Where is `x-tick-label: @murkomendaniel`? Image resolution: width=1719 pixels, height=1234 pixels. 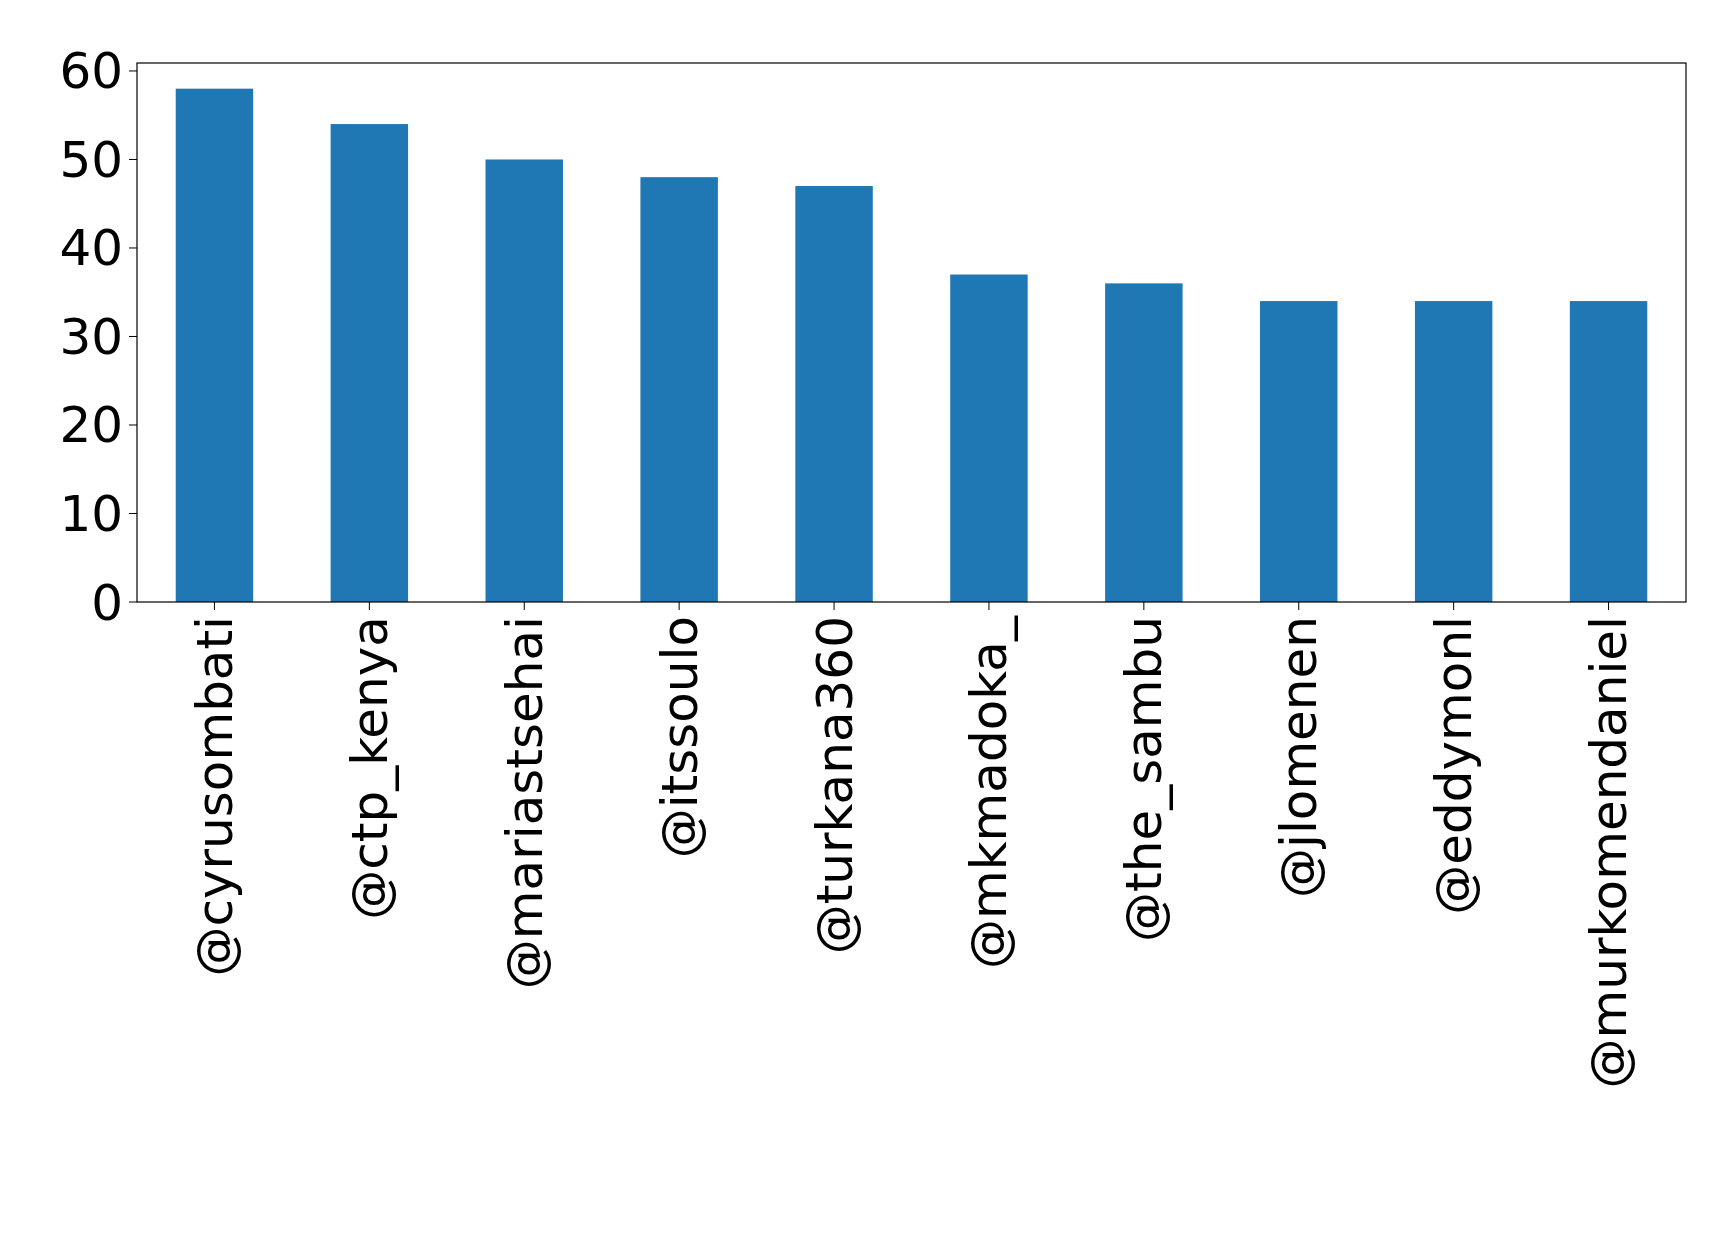
x-tick-label: @murkomendaniel is located at coordinates (1609, 852).